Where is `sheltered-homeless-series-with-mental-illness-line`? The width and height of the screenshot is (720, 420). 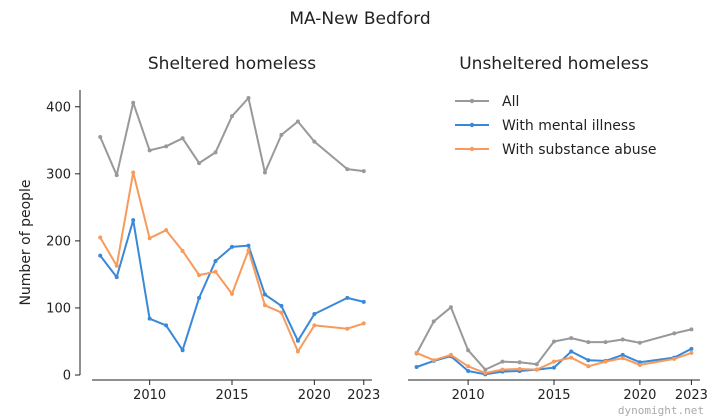 sheltered-homeless-series-with-mental-illness-line is located at coordinates (232, 285).